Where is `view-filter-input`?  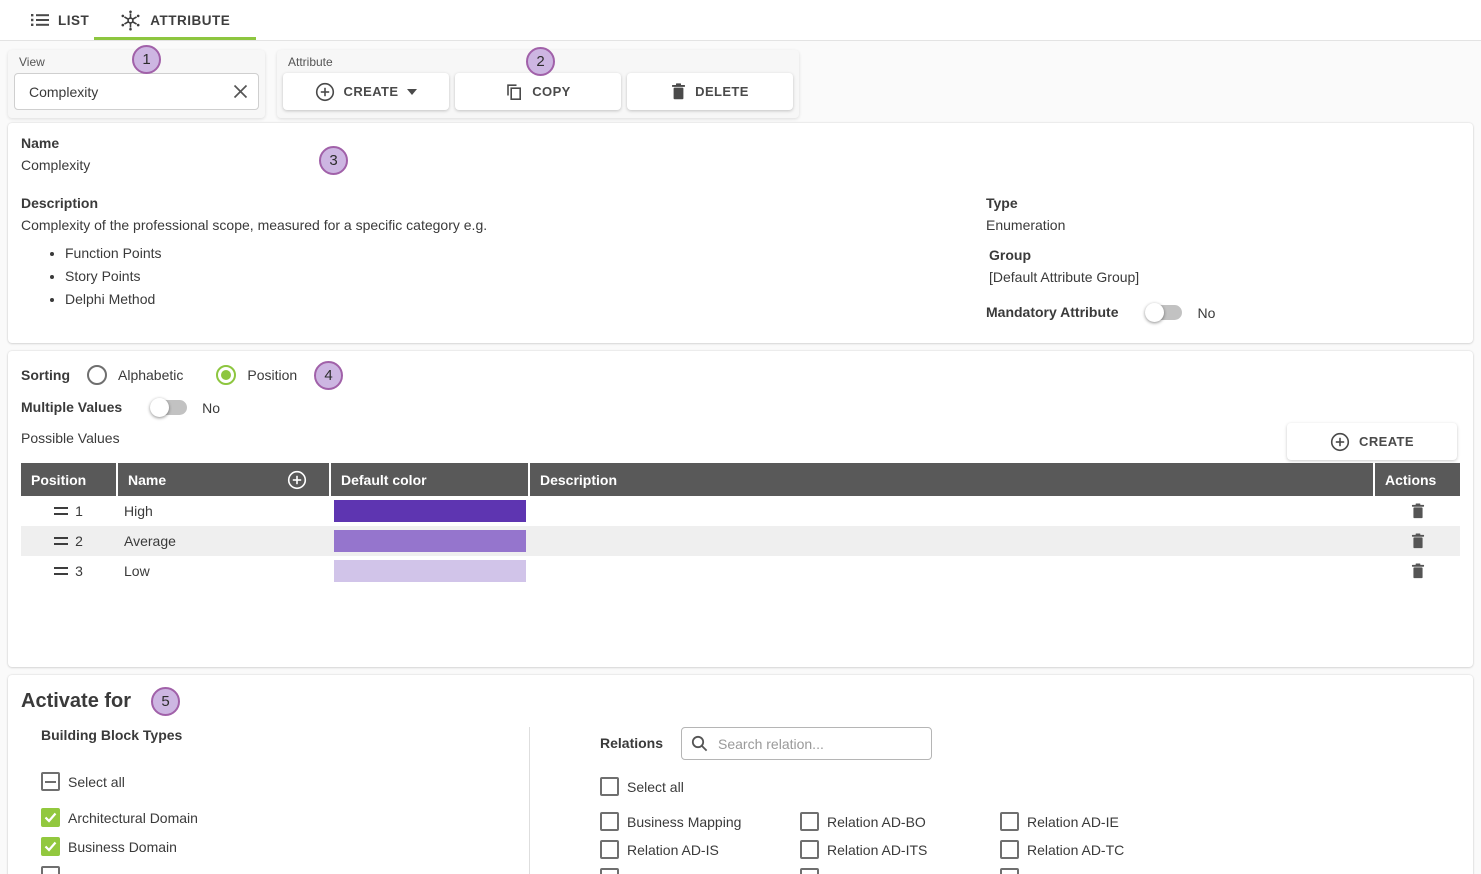 view-filter-input is located at coordinates (136, 91).